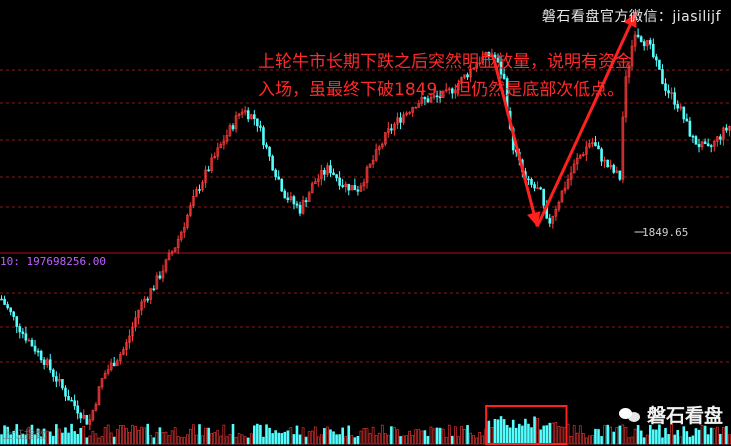  What do you see at coordinates (684, 416) in the screenshot?
I see `watermark-text: 磐石看盘` at bounding box center [684, 416].